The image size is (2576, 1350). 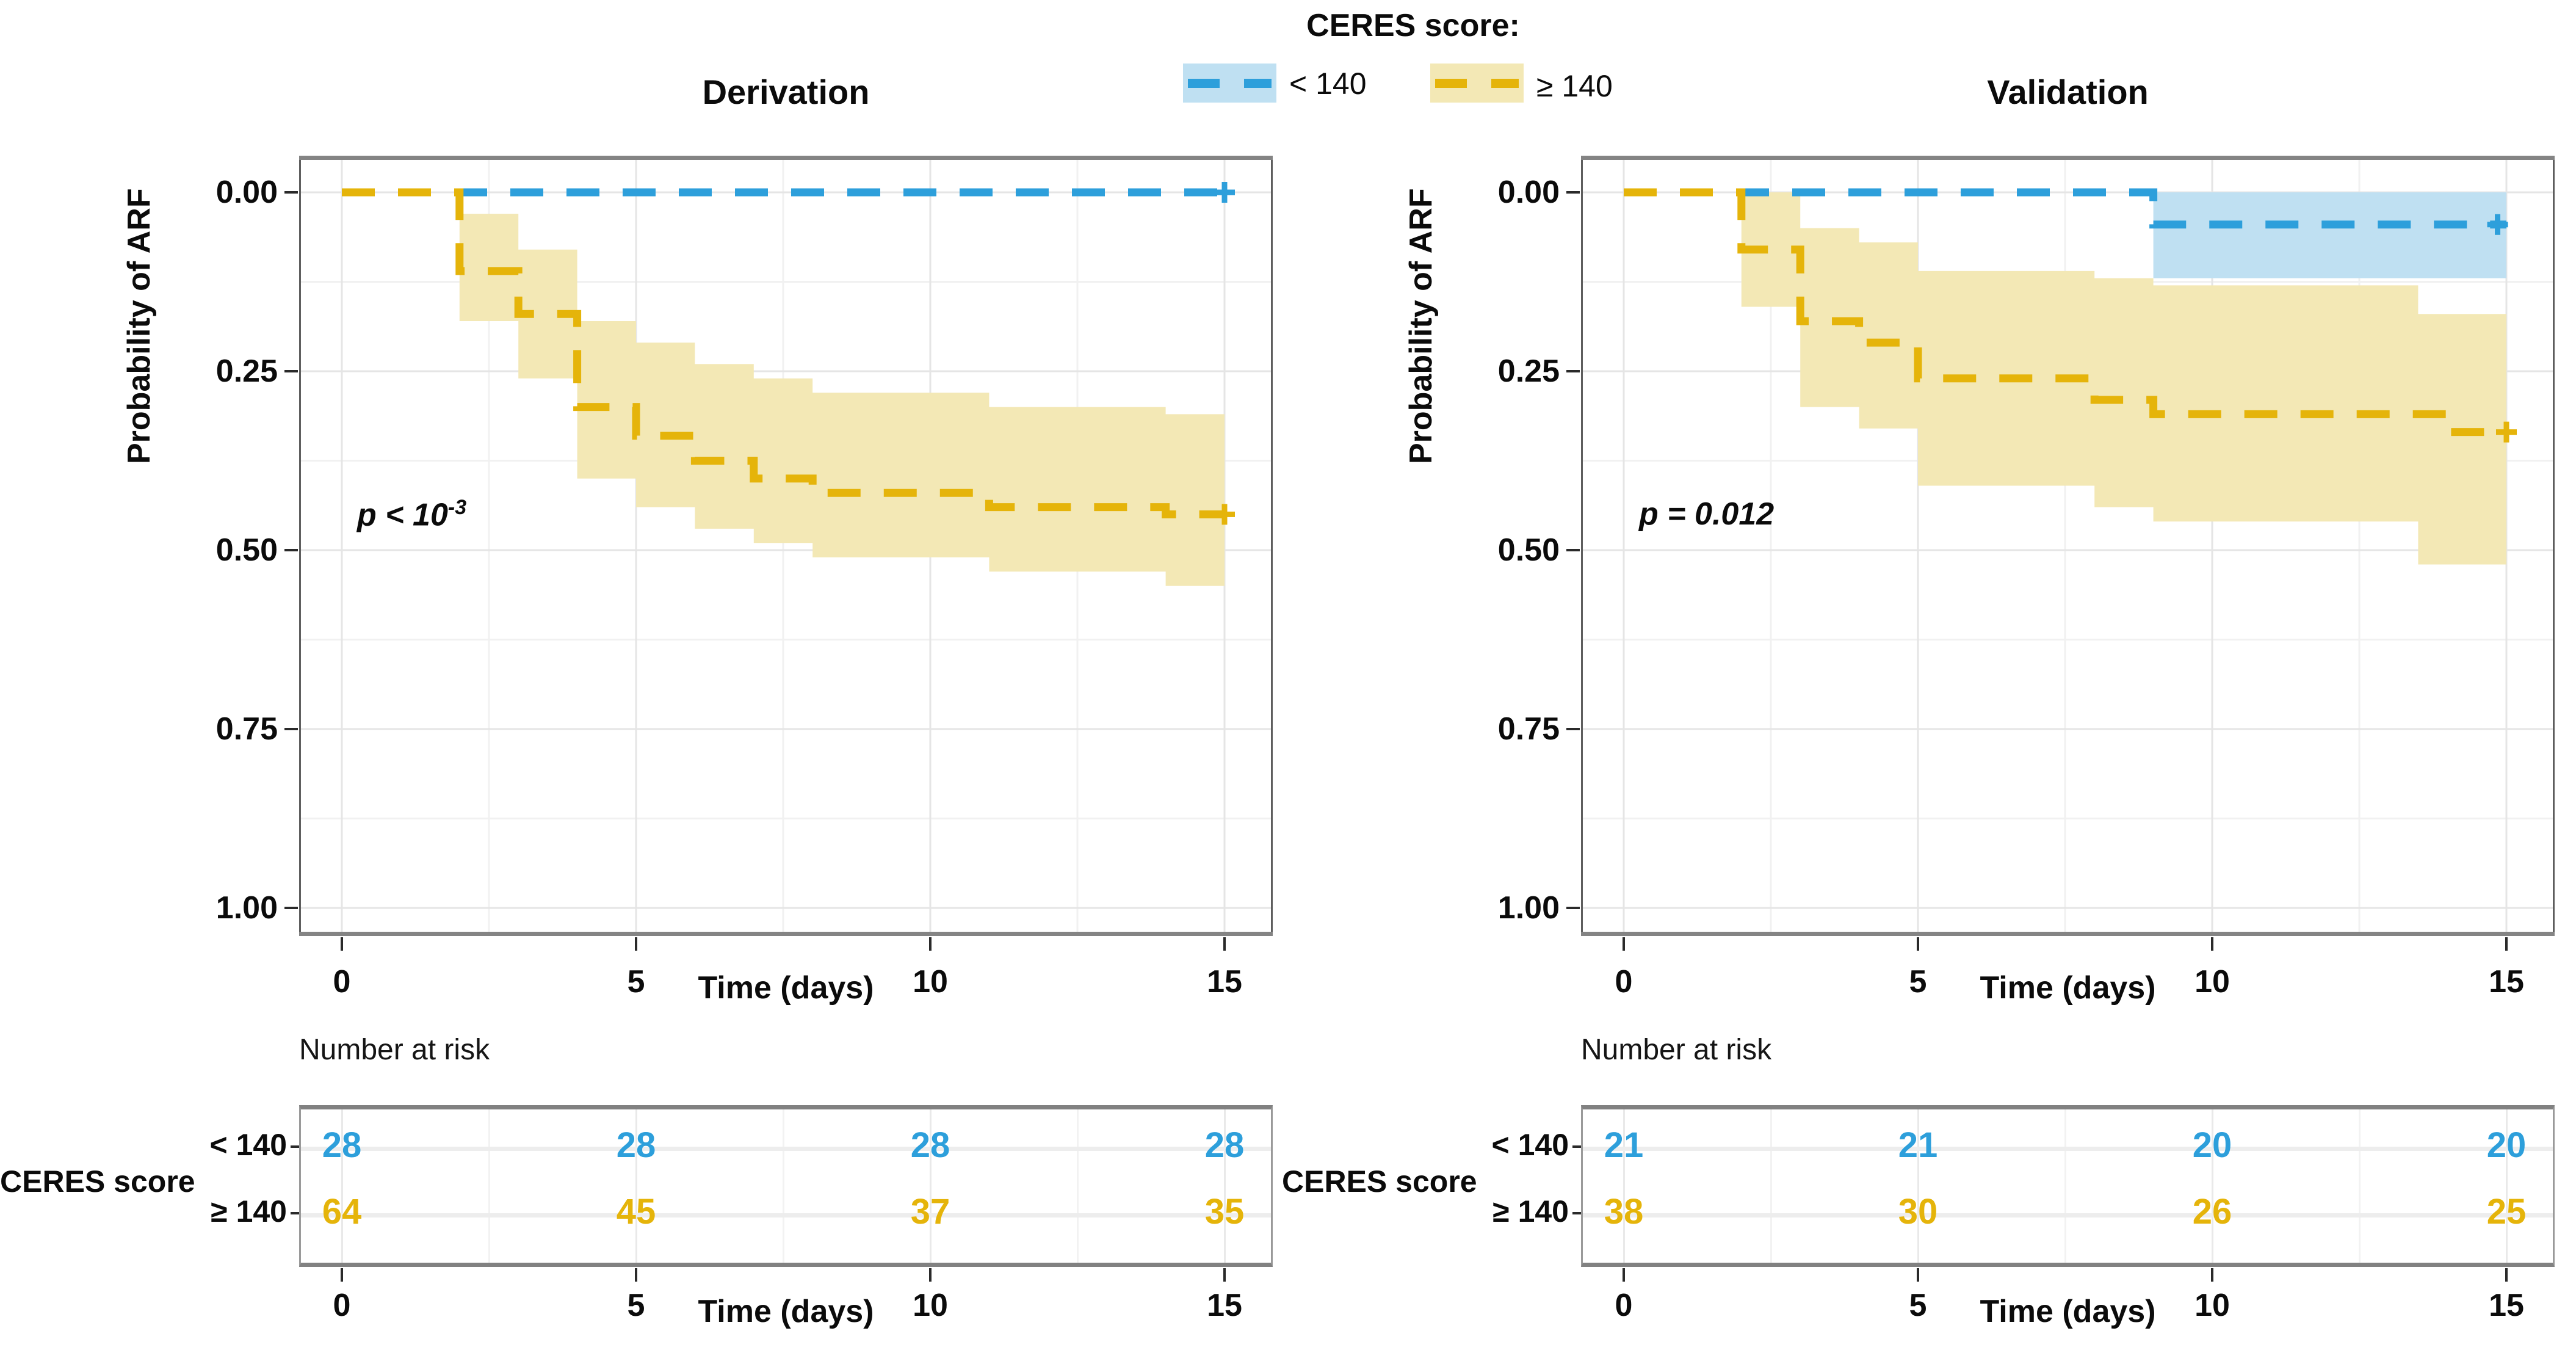 I want to click on km-curve-yellow, so click(x=783, y=353).